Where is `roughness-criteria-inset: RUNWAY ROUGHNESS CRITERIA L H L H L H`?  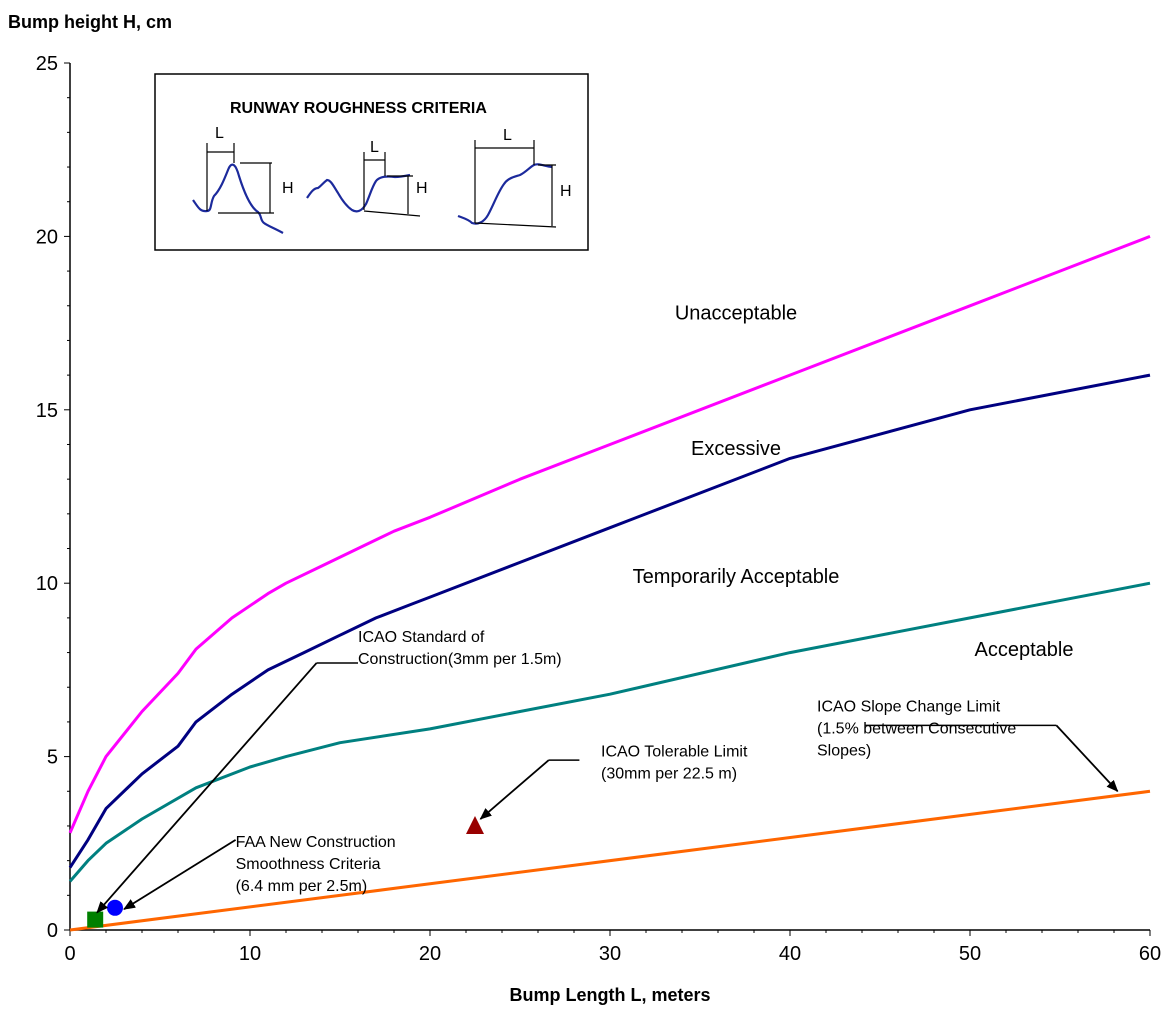 roughness-criteria-inset: RUNWAY ROUGHNESS CRITERIA L H L H L H is located at coordinates (371, 162).